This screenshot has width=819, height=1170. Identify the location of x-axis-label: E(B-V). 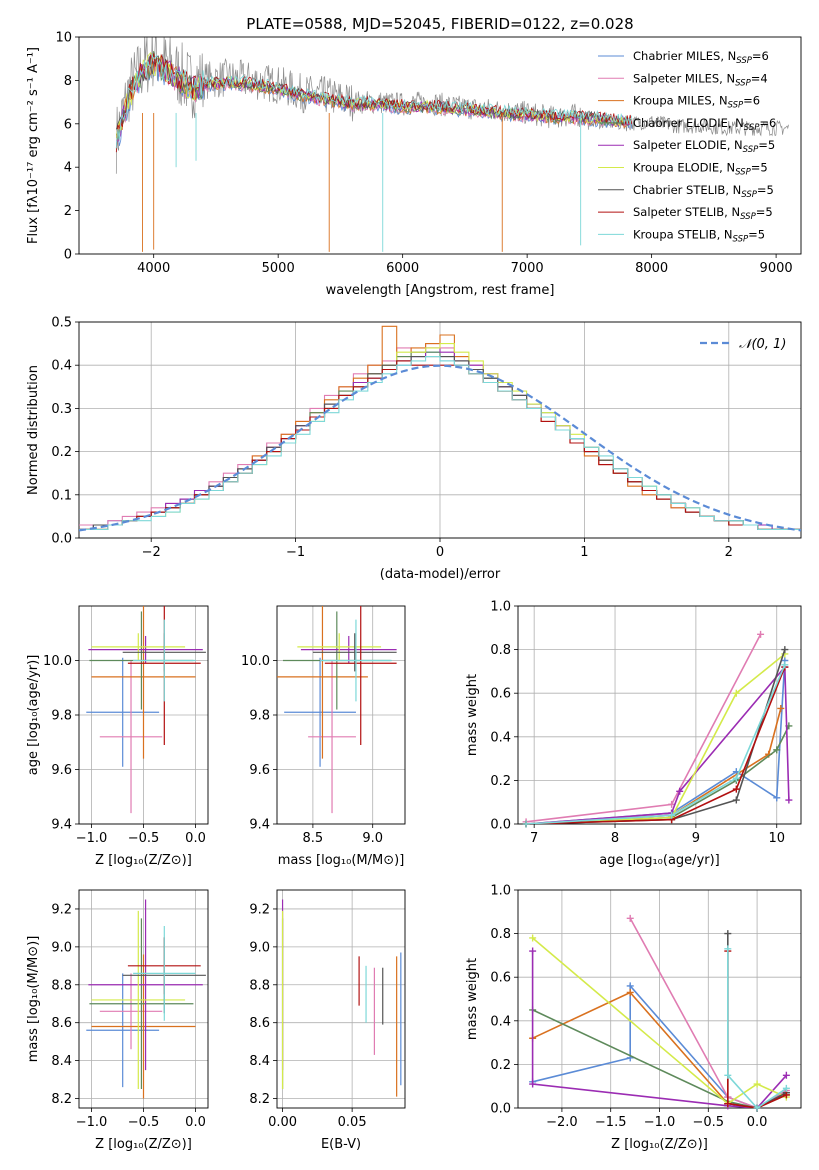
(341, 1144).